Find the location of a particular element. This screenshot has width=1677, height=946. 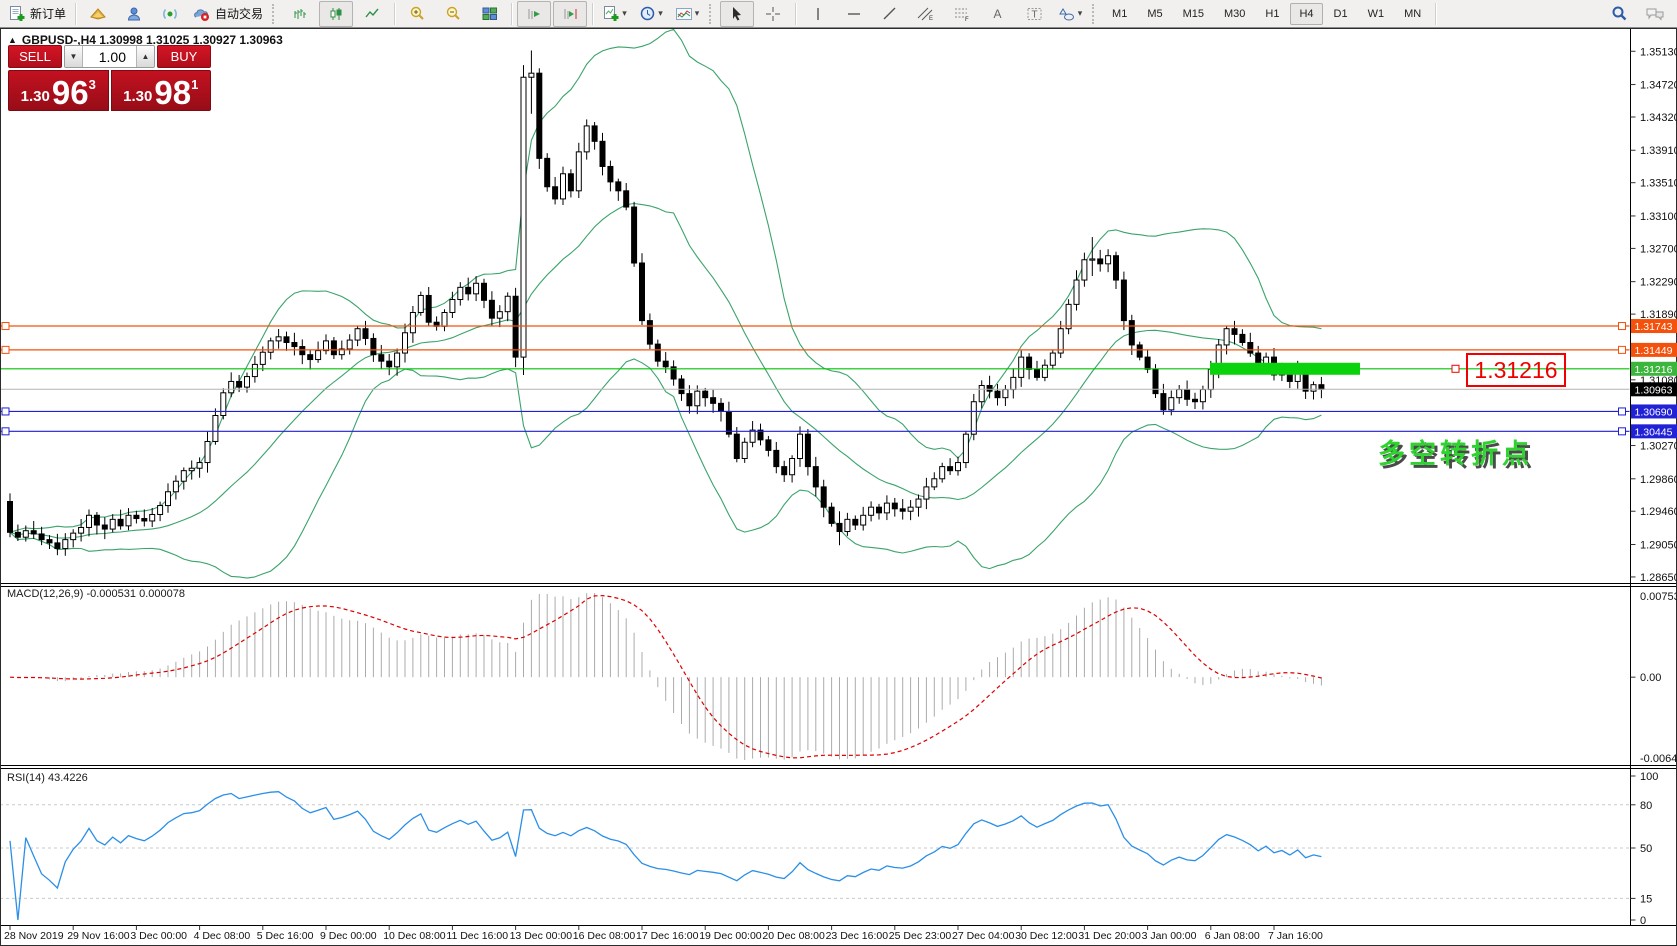

broadcast-icon is located at coordinates (170, 13).